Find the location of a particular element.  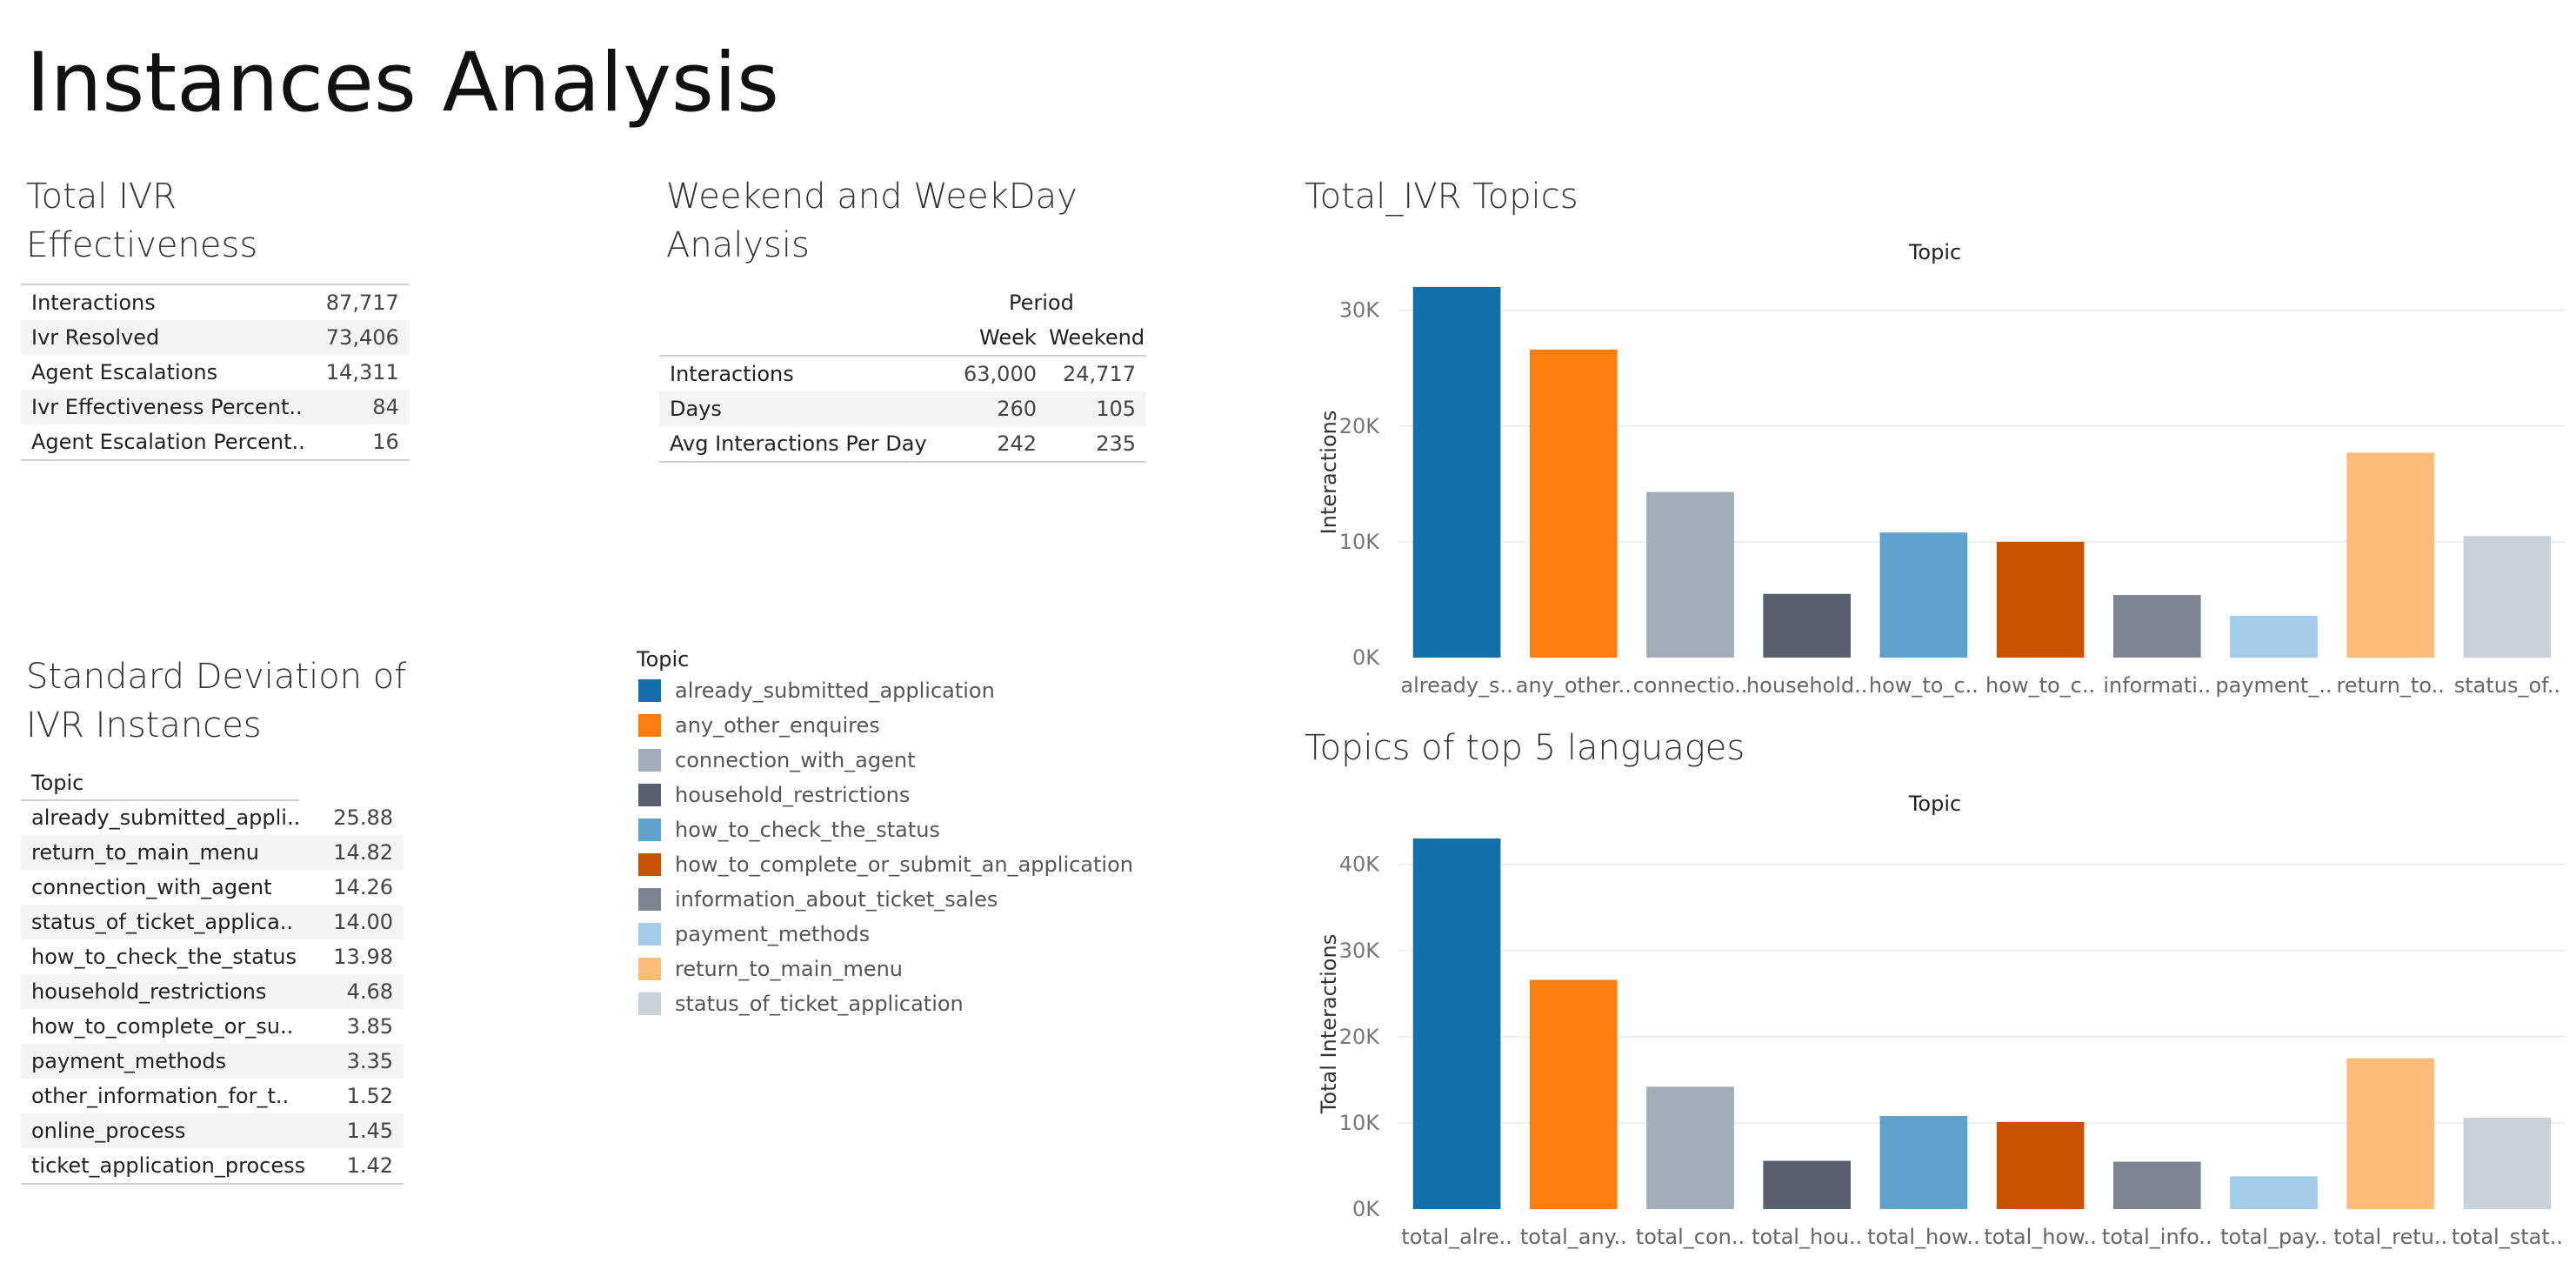

week-value: 260 is located at coordinates (997, 409).